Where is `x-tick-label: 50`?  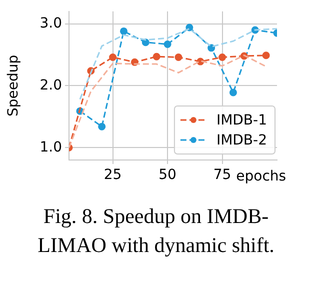 x-tick-label: 50 is located at coordinates (167, 175).